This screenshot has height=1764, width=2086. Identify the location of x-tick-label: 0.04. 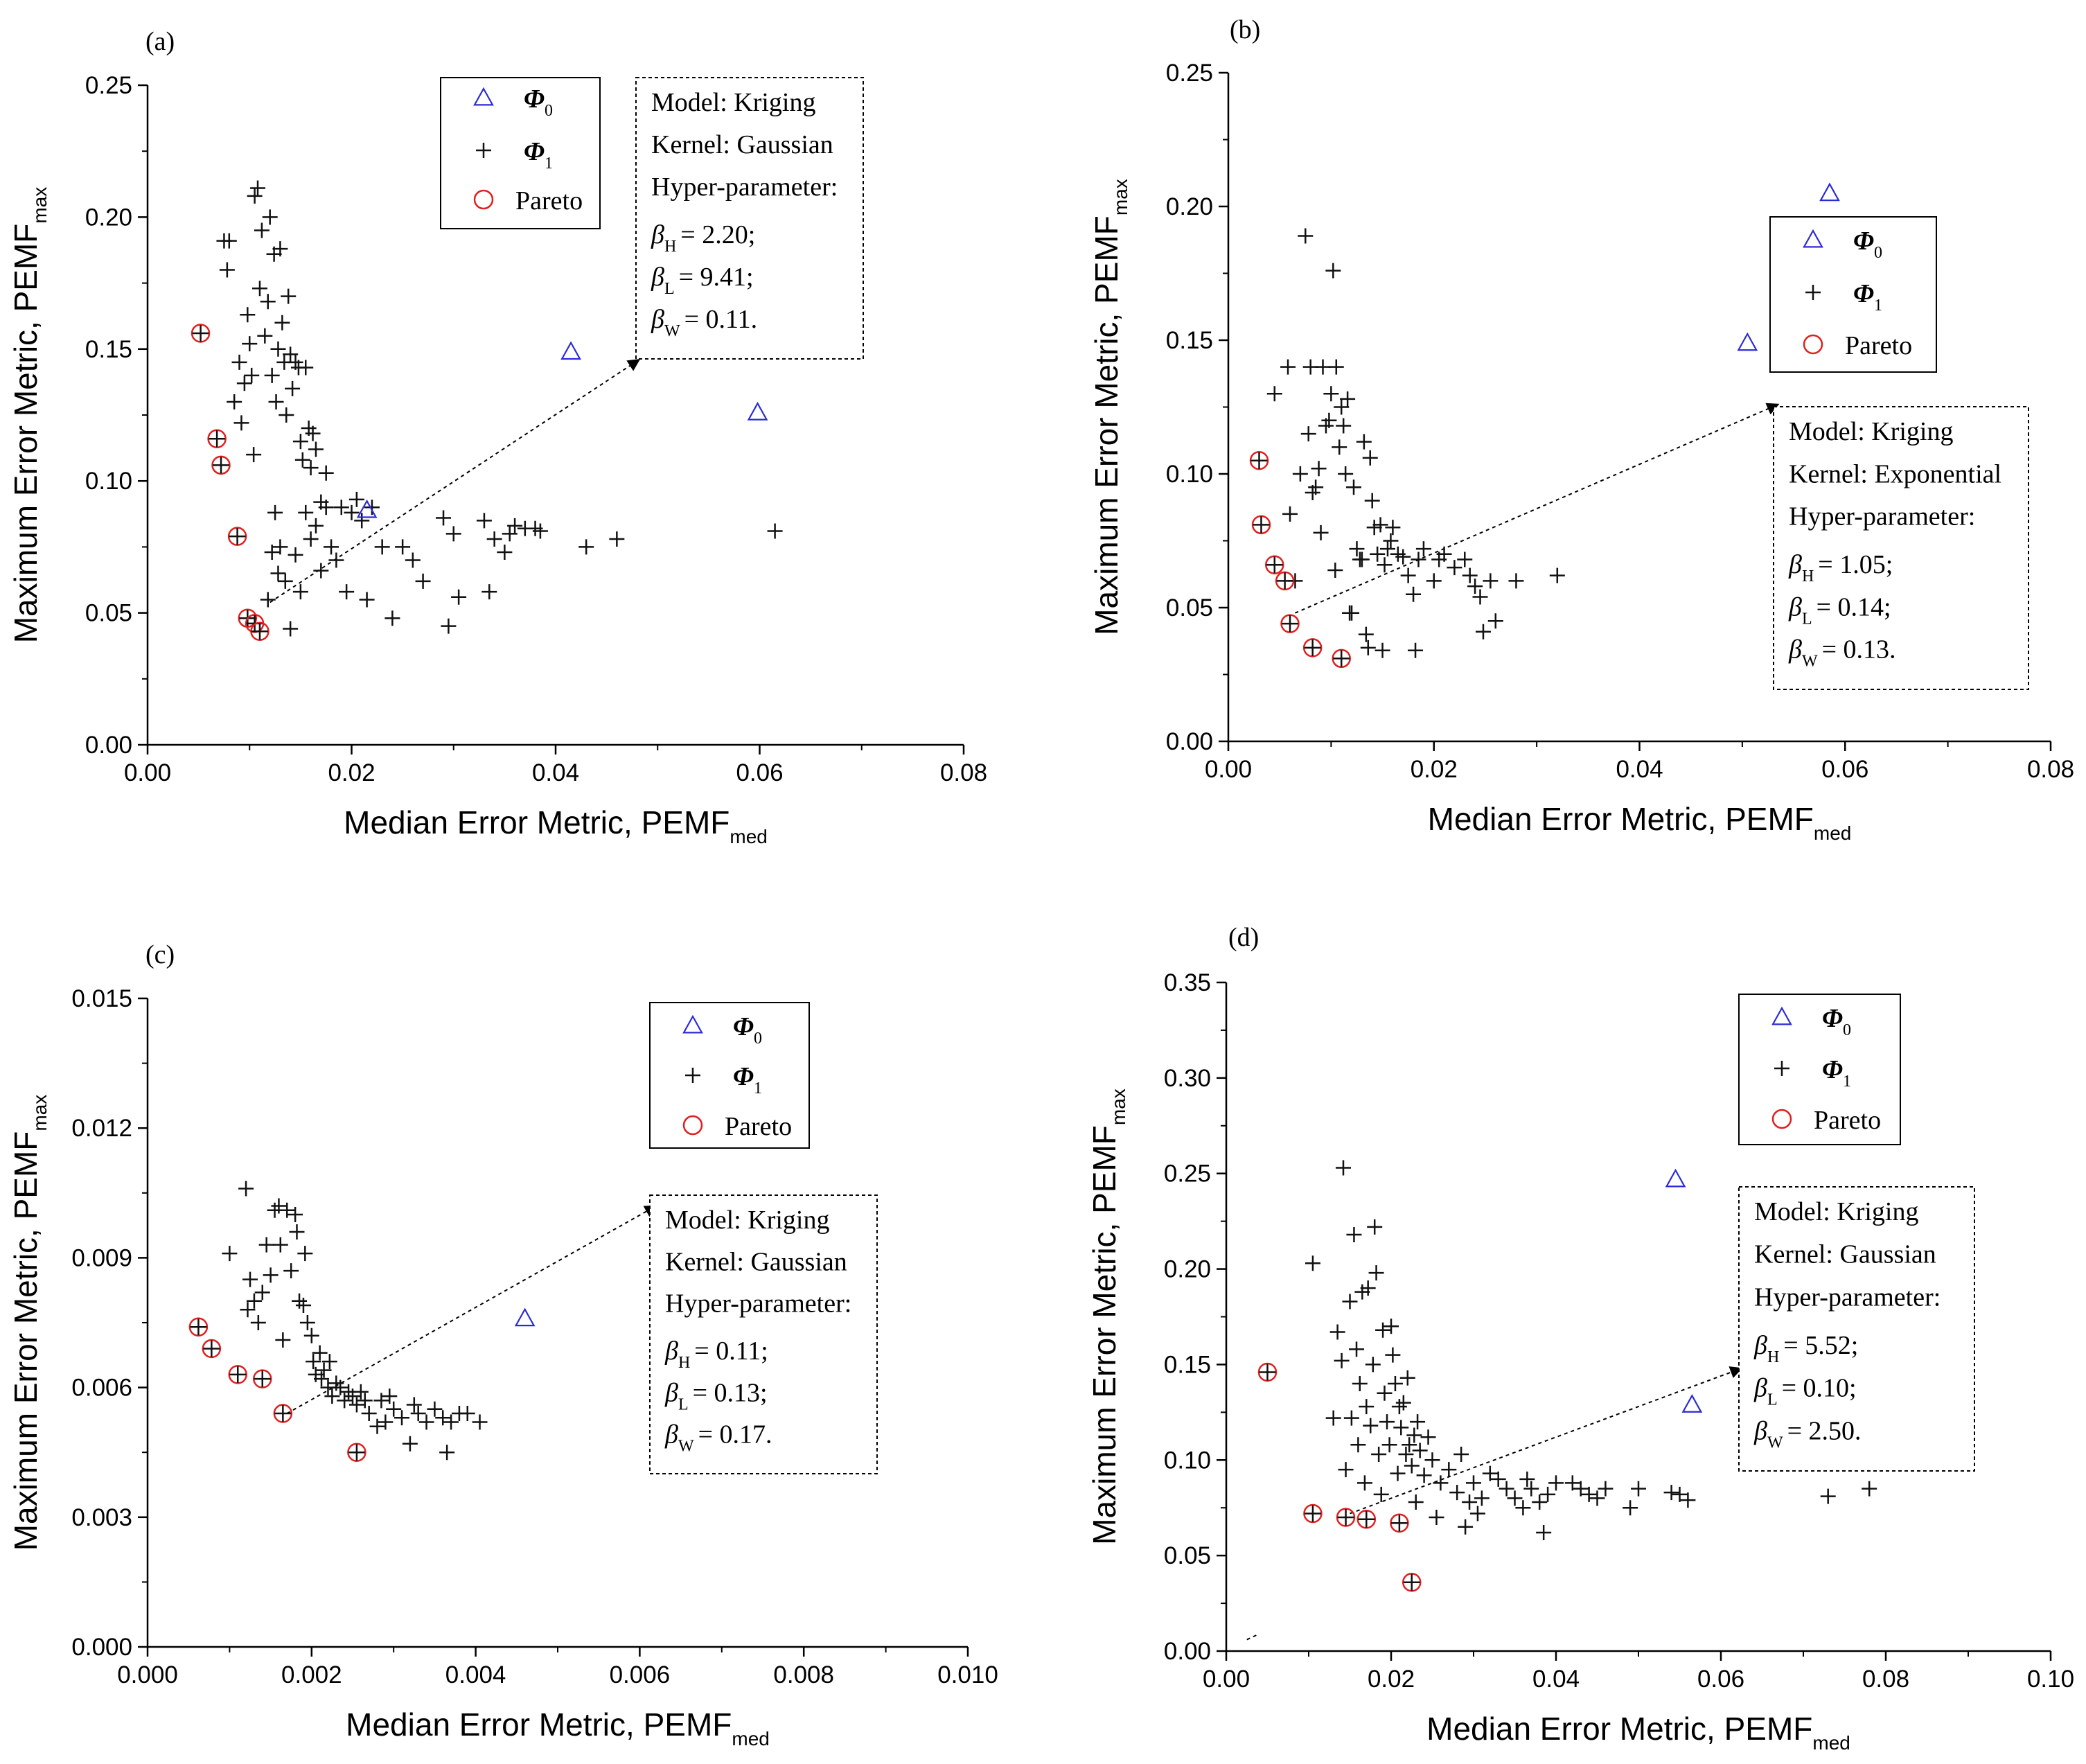
(1556, 1679).